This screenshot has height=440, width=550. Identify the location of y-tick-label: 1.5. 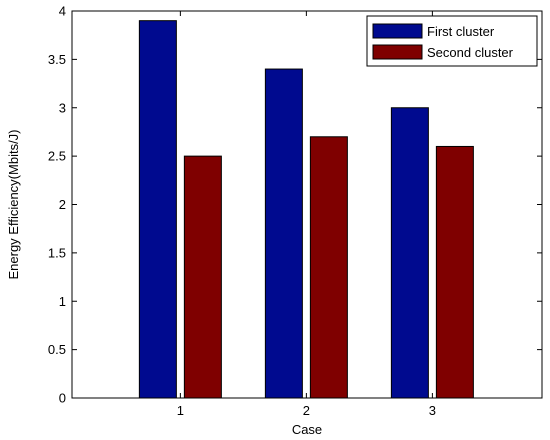
(57, 252).